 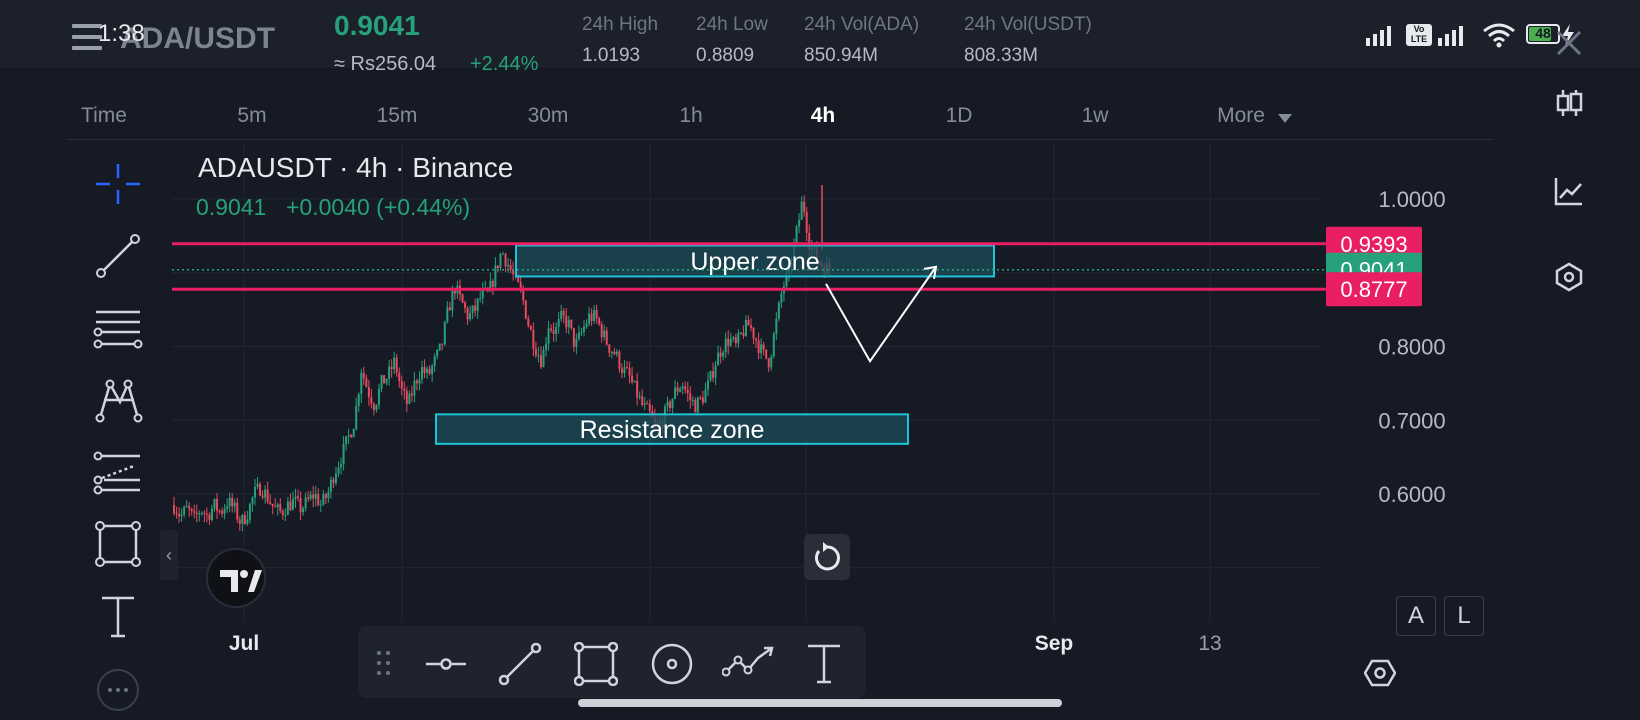 I want to click on tf-4h: 4h, so click(x=823, y=115).